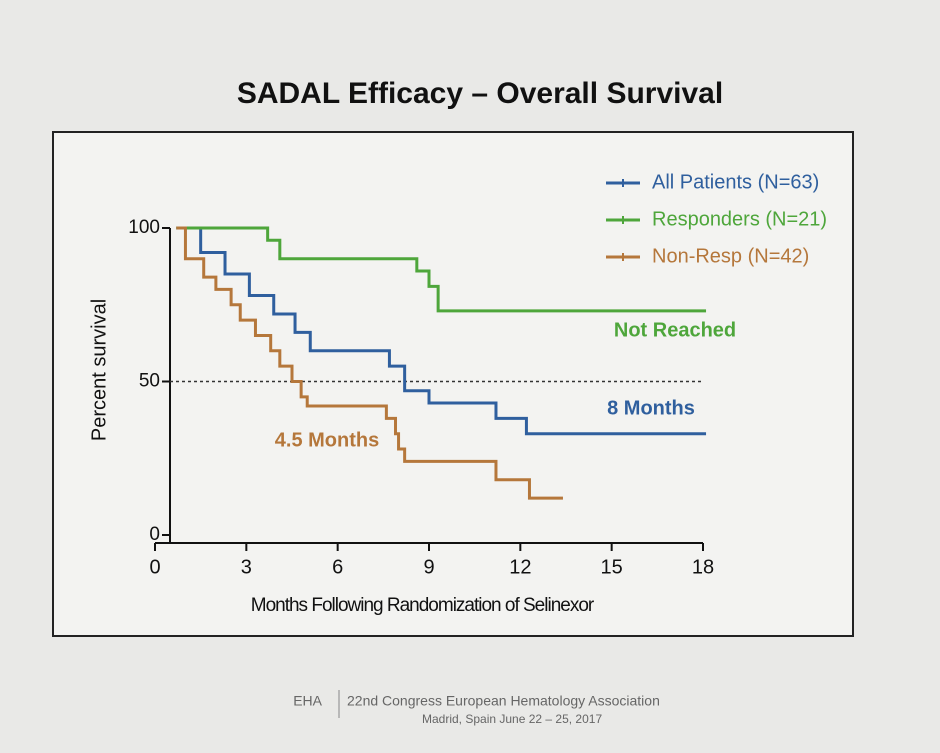  What do you see at coordinates (327, 440) in the screenshot?
I see `annotation: 4.5 Months` at bounding box center [327, 440].